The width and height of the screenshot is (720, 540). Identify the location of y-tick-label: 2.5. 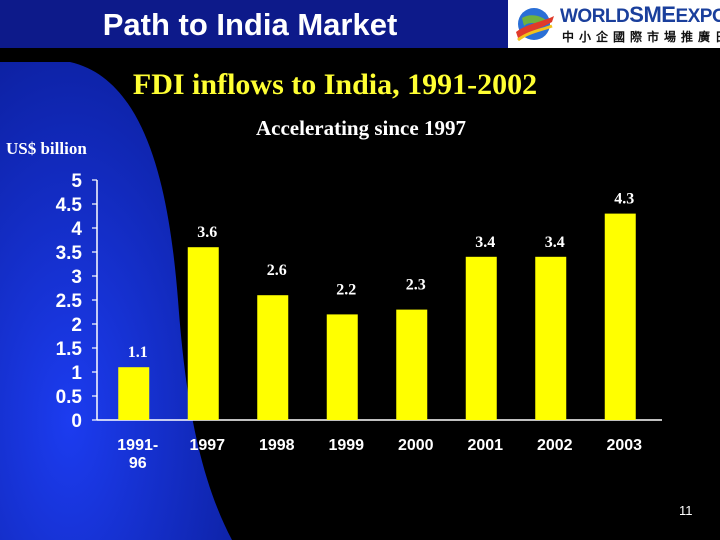
(69, 301).